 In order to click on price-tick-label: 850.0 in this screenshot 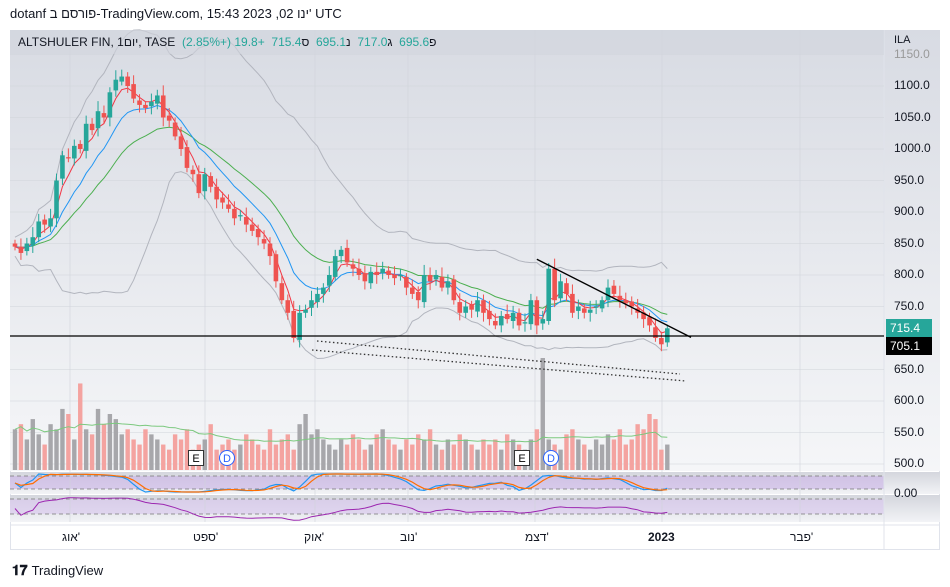, I will do `click(909, 242)`.